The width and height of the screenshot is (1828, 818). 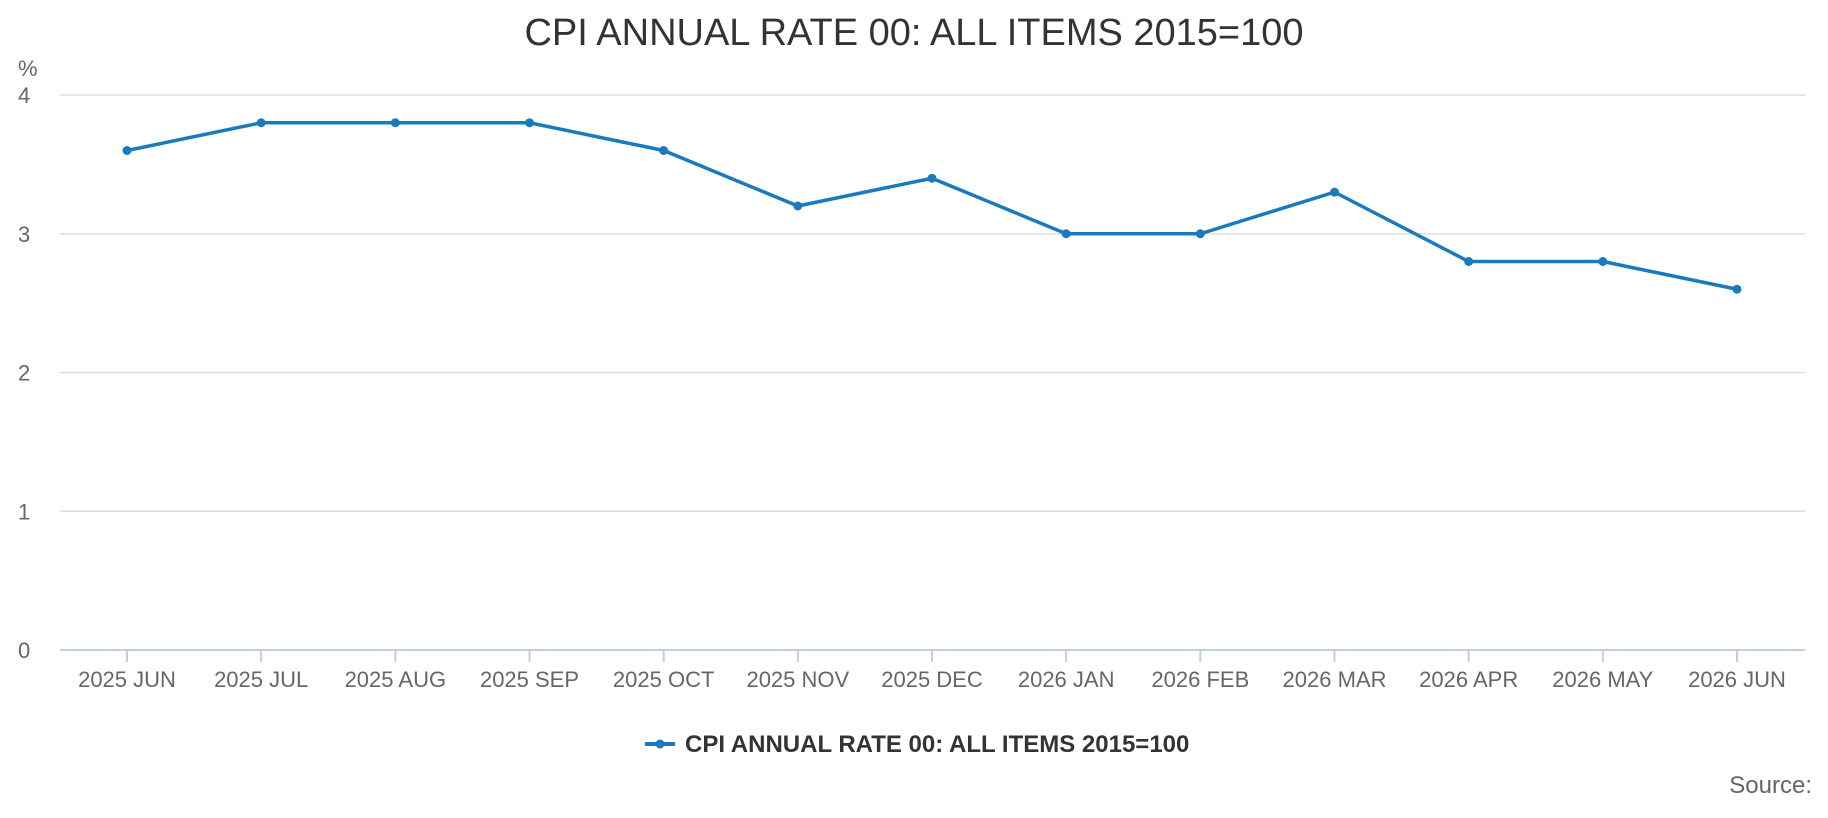 What do you see at coordinates (529, 679) in the screenshot?
I see `x-tick-label: 2025 SEP` at bounding box center [529, 679].